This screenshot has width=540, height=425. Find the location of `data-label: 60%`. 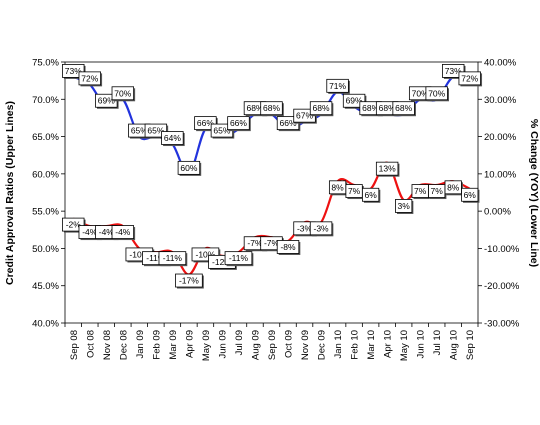

data-label: 60% is located at coordinates (189, 168).